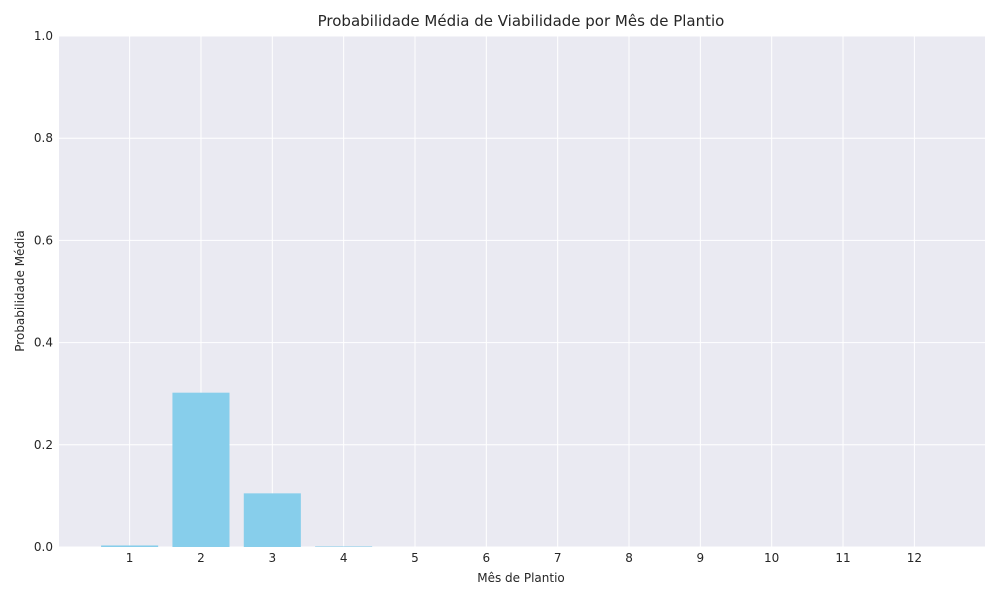 Image resolution: width=1000 pixels, height=600 pixels. What do you see at coordinates (487, 558) in the screenshot?
I see `x-tick-label: 6` at bounding box center [487, 558].